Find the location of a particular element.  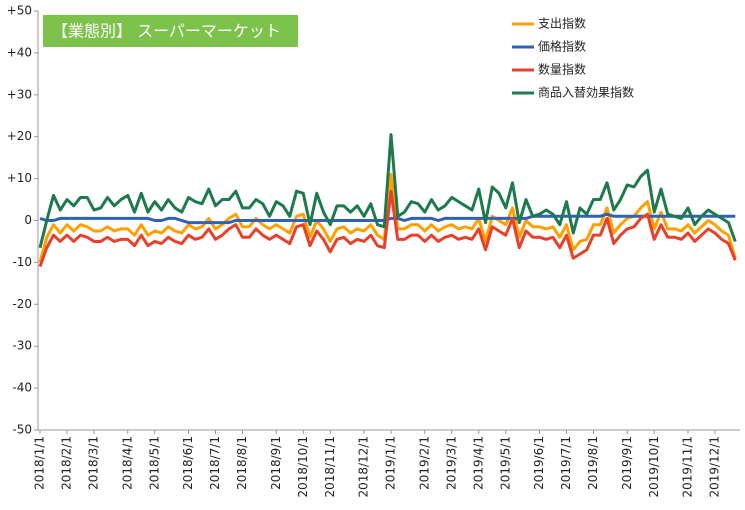

series-line is located at coordinates (387, 228).